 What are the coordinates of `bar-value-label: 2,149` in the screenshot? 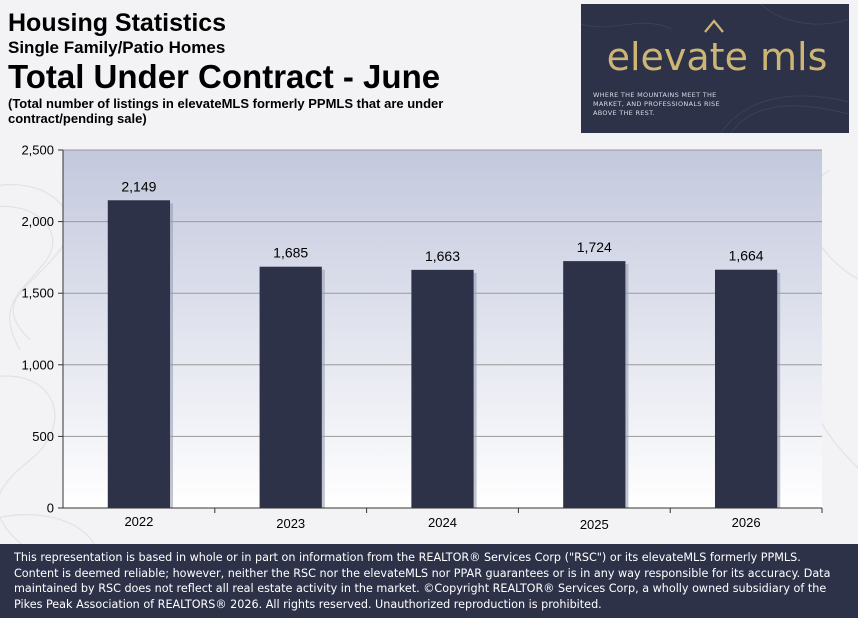 It's located at (138, 186).